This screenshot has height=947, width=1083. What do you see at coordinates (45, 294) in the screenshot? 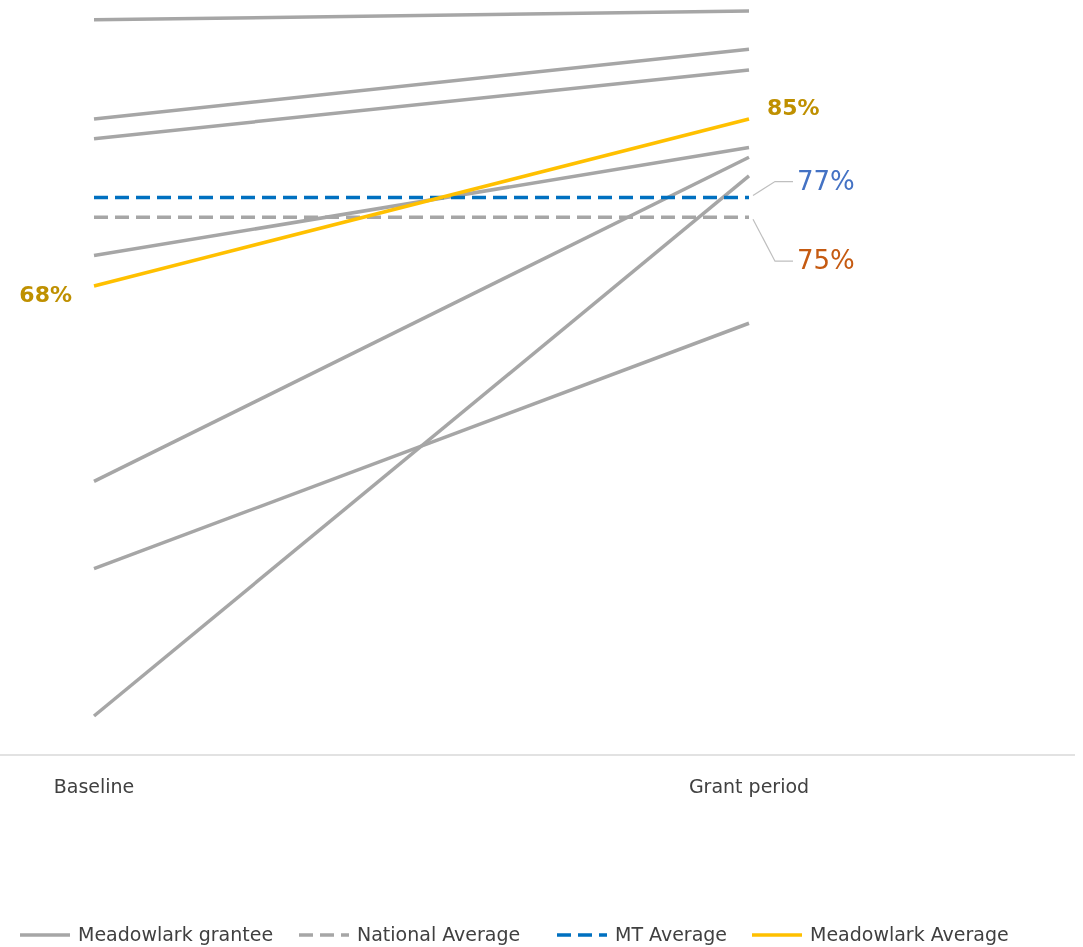
I see `data-label: 68%` at bounding box center [45, 294].